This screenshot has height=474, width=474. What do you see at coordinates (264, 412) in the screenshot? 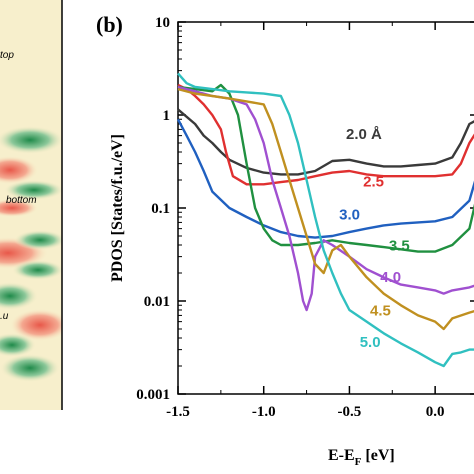
I see `x-tick-label: -1.0` at bounding box center [264, 412].